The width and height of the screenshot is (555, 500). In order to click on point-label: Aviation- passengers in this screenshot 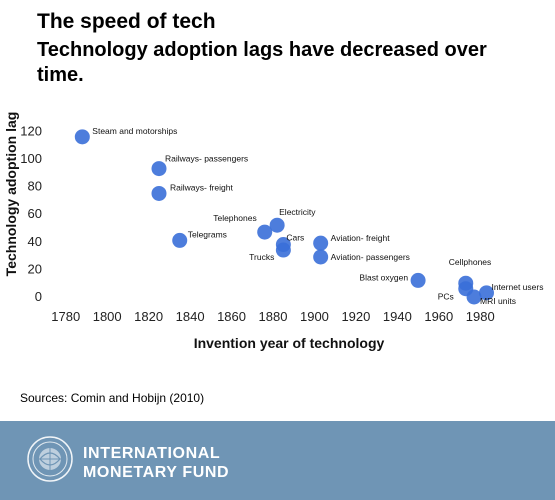, I will do `click(370, 257)`.